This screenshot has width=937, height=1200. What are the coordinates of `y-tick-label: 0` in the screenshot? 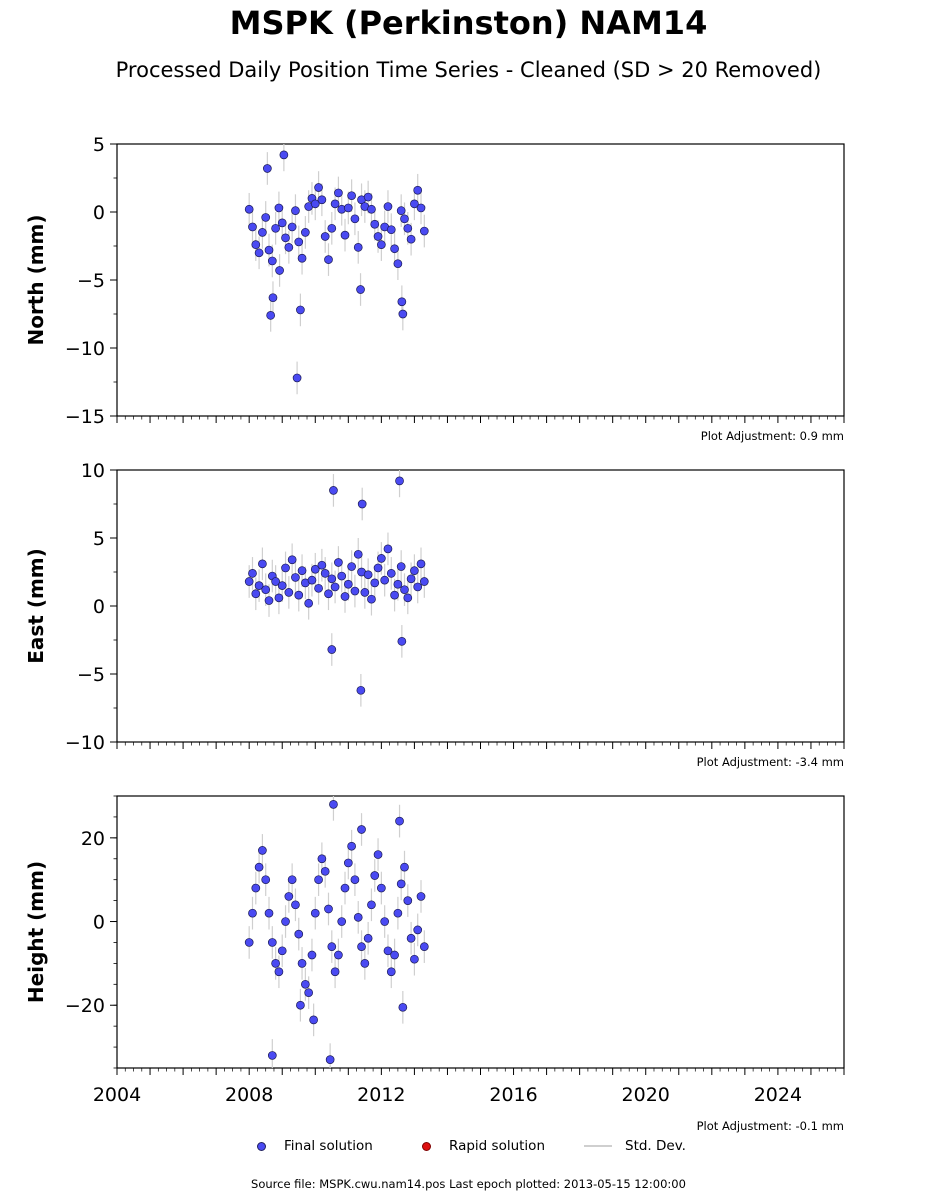 It's located at (99, 923).